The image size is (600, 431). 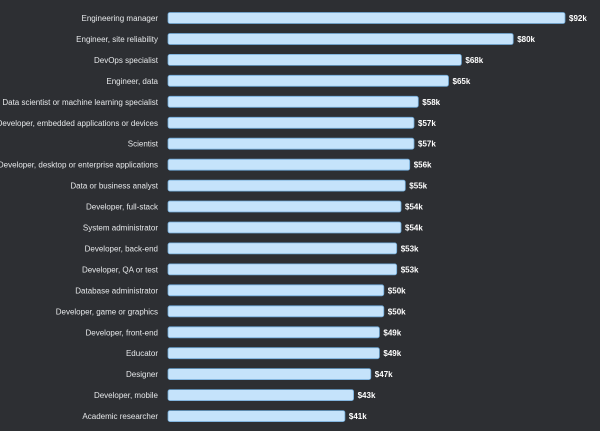 What do you see at coordinates (431, 102) in the screenshot?
I see `value-label: $58k` at bounding box center [431, 102].